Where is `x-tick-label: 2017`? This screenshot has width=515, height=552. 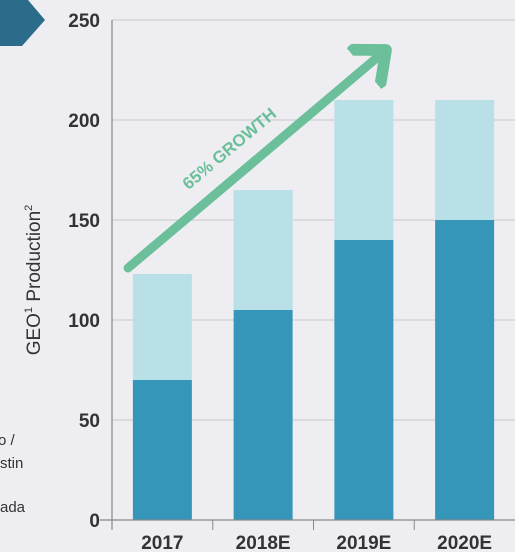
x-tick-label: 2017 is located at coordinates (162, 542).